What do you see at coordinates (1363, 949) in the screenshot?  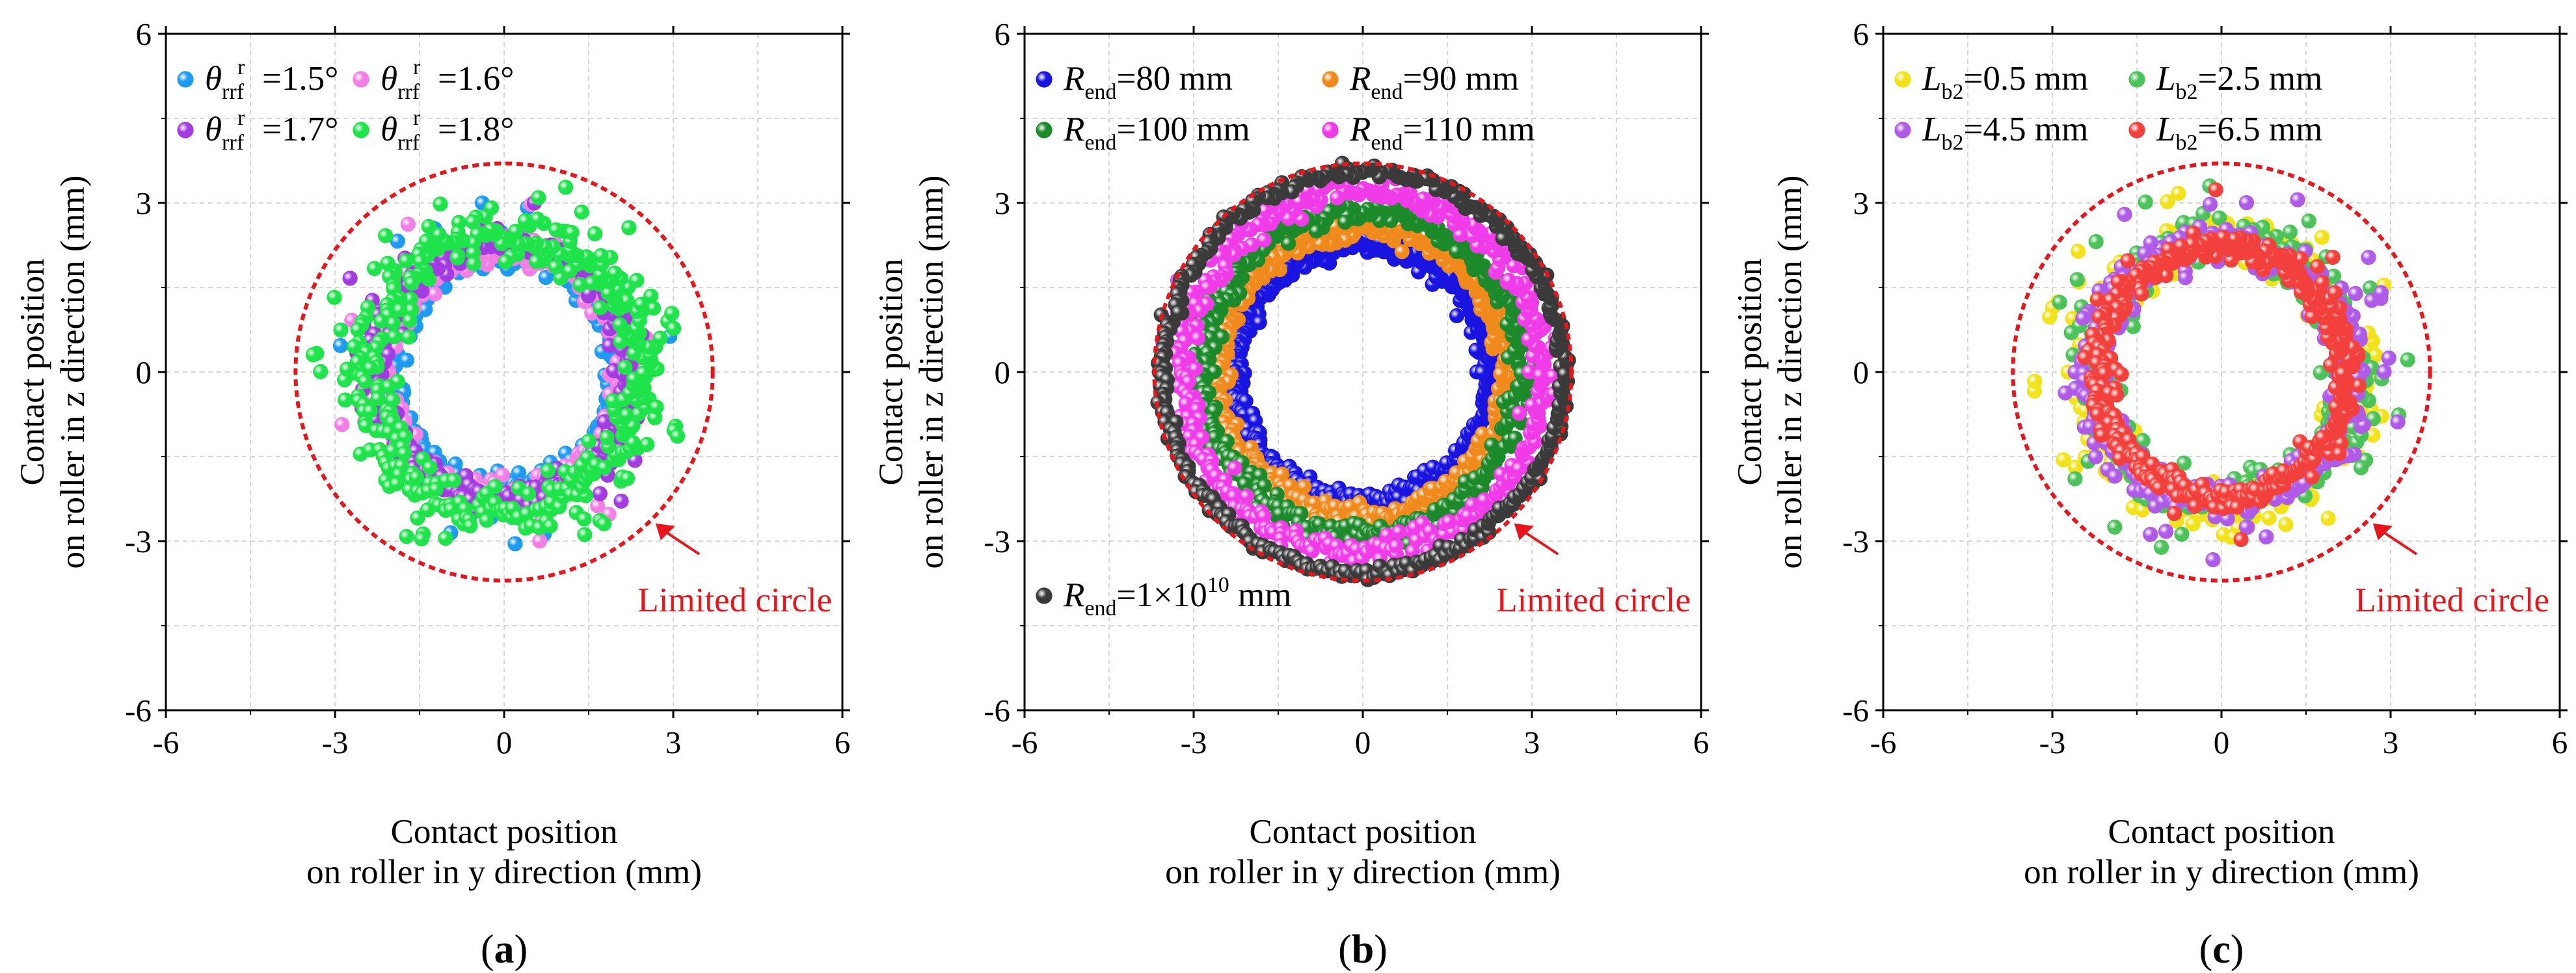 I see `panel-label: (b)` at bounding box center [1363, 949].